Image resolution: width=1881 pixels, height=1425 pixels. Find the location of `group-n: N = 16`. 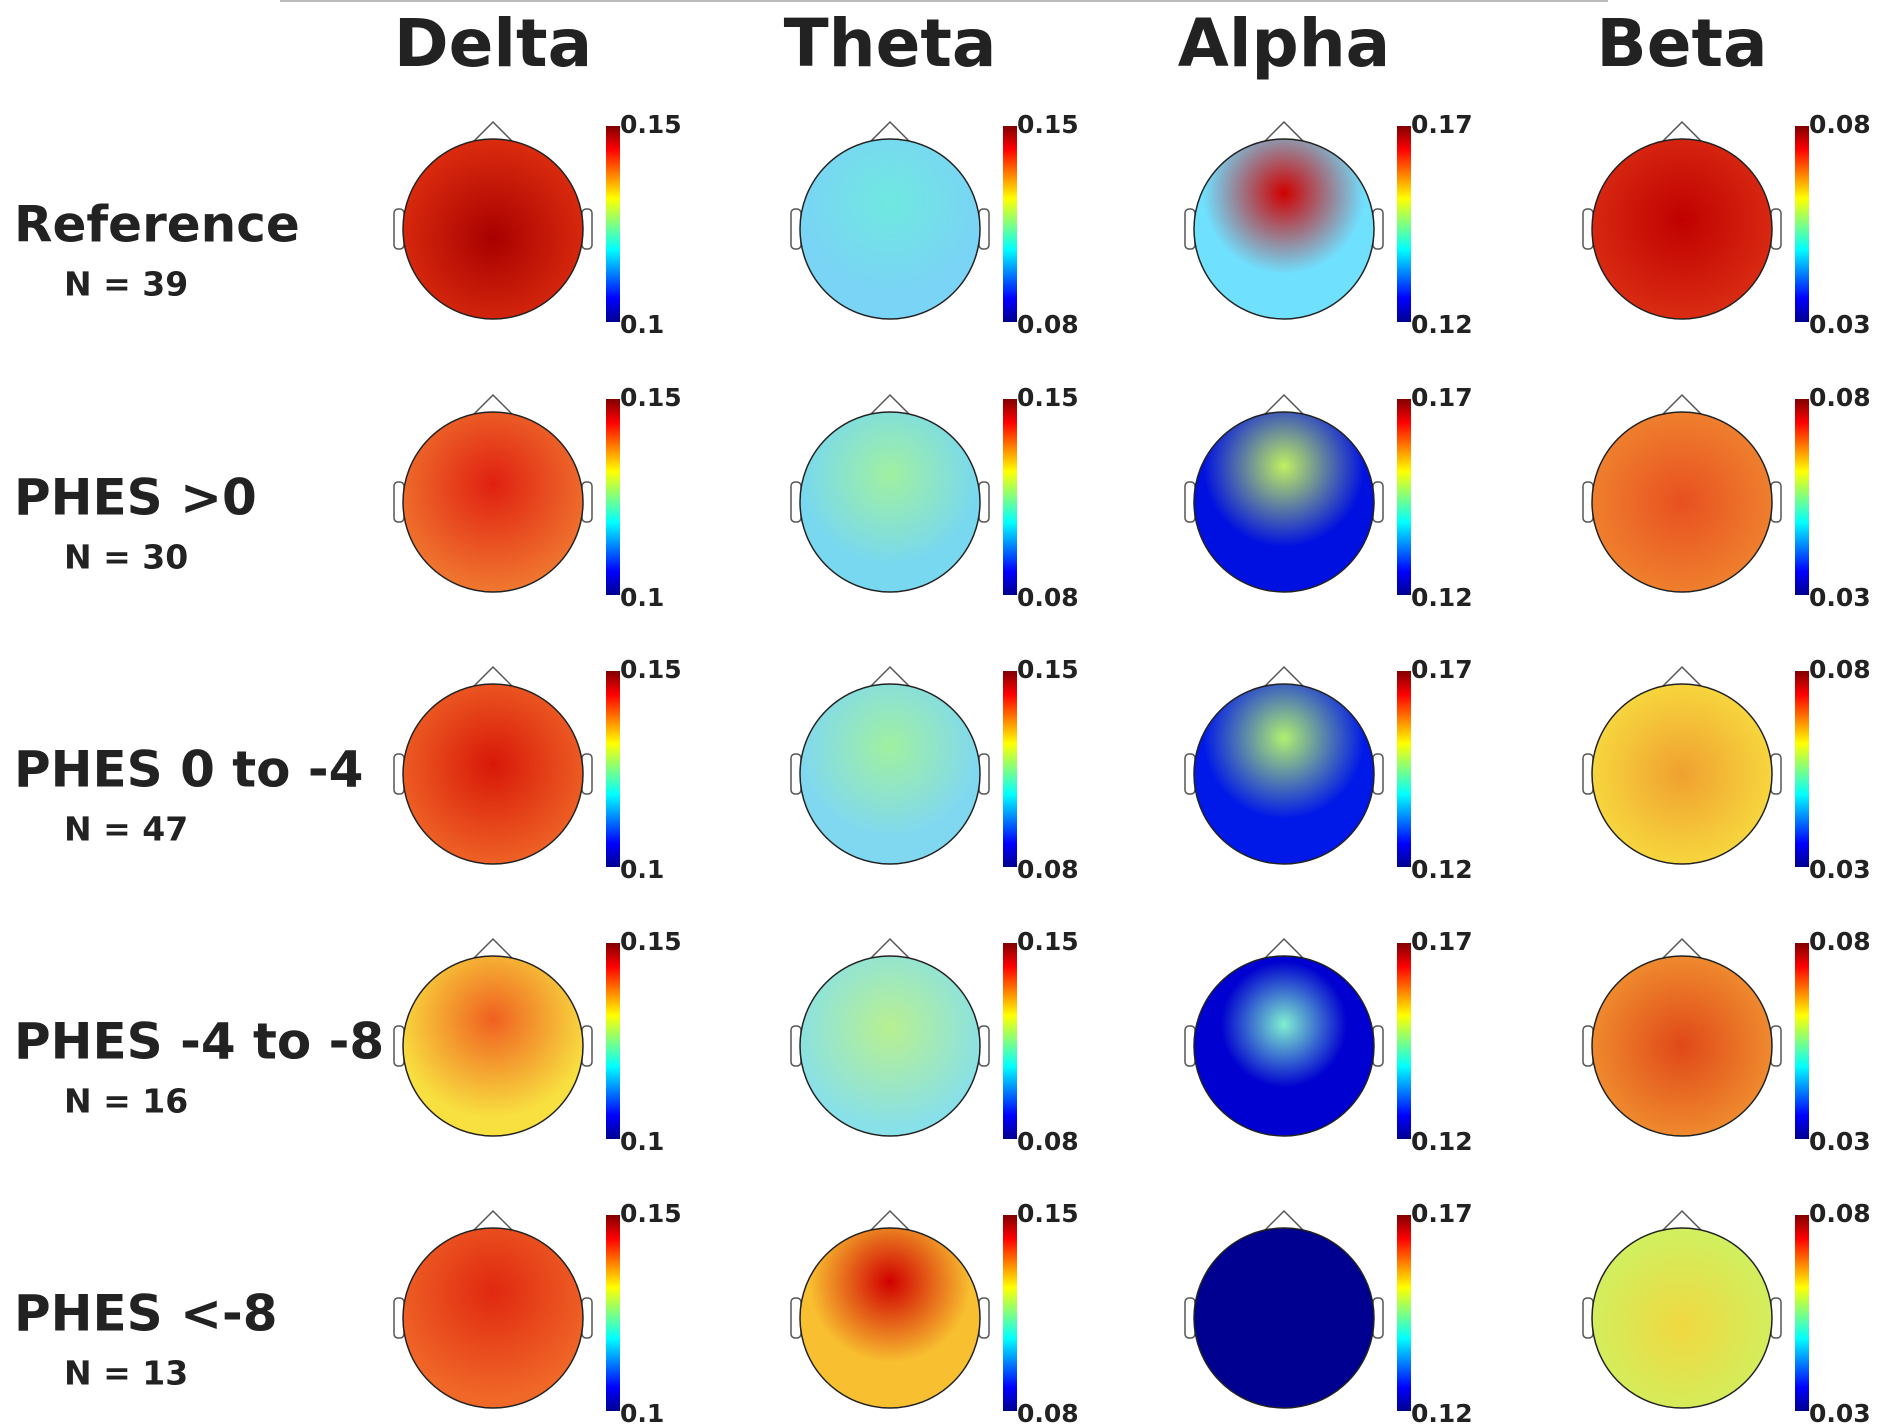

group-n: N = 16 is located at coordinates (126, 1101).